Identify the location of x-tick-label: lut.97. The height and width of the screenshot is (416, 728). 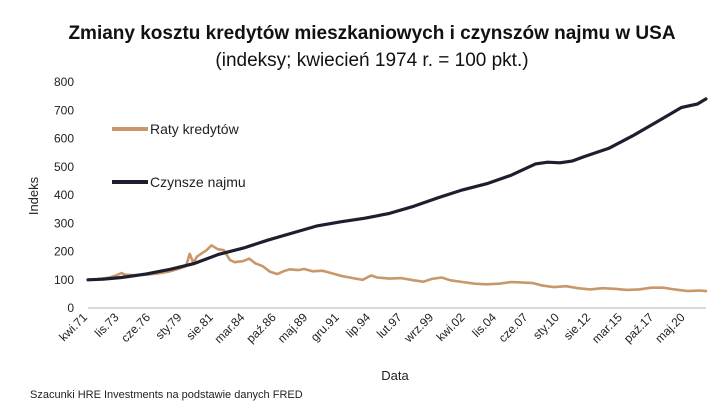
(389, 325).